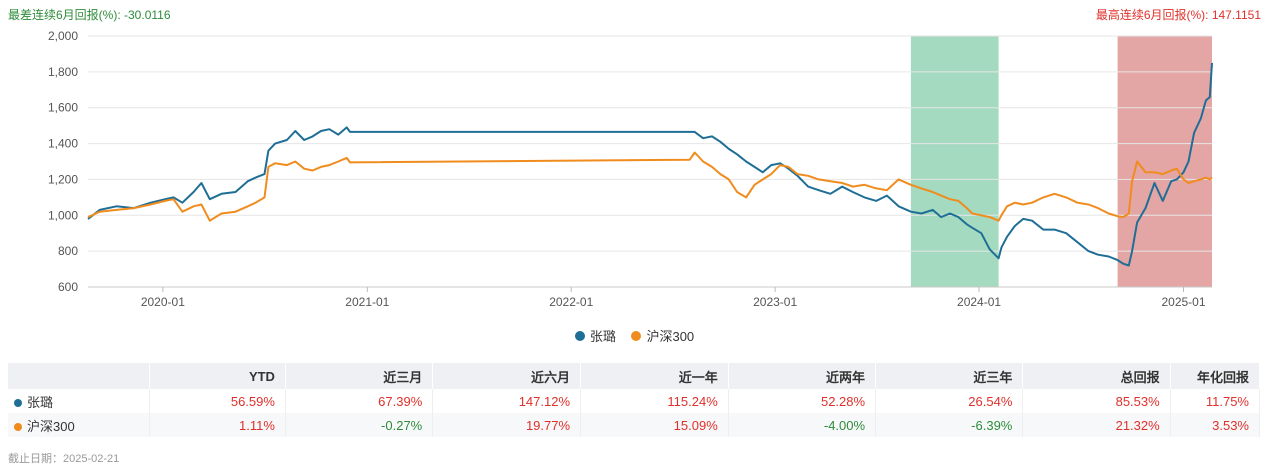  I want to click on y-tick-label: 600, so click(68, 287).